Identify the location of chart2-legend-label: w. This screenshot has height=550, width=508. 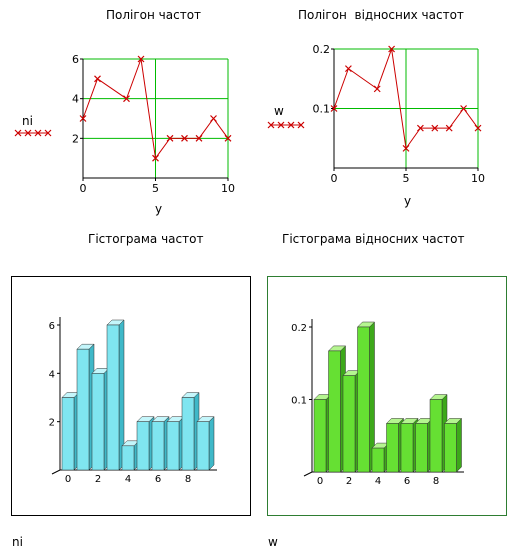
(279, 111).